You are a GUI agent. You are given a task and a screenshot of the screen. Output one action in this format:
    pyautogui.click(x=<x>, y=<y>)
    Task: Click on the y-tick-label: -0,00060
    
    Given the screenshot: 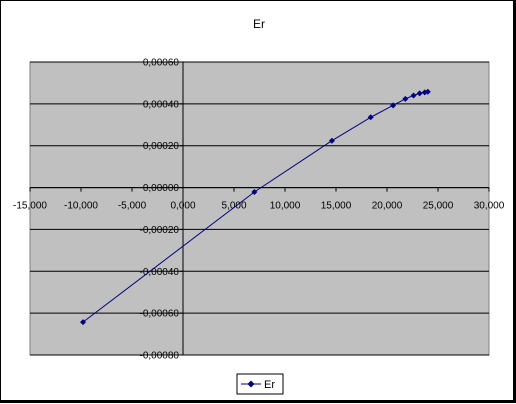 What is the action you would take?
    pyautogui.click(x=160, y=314)
    